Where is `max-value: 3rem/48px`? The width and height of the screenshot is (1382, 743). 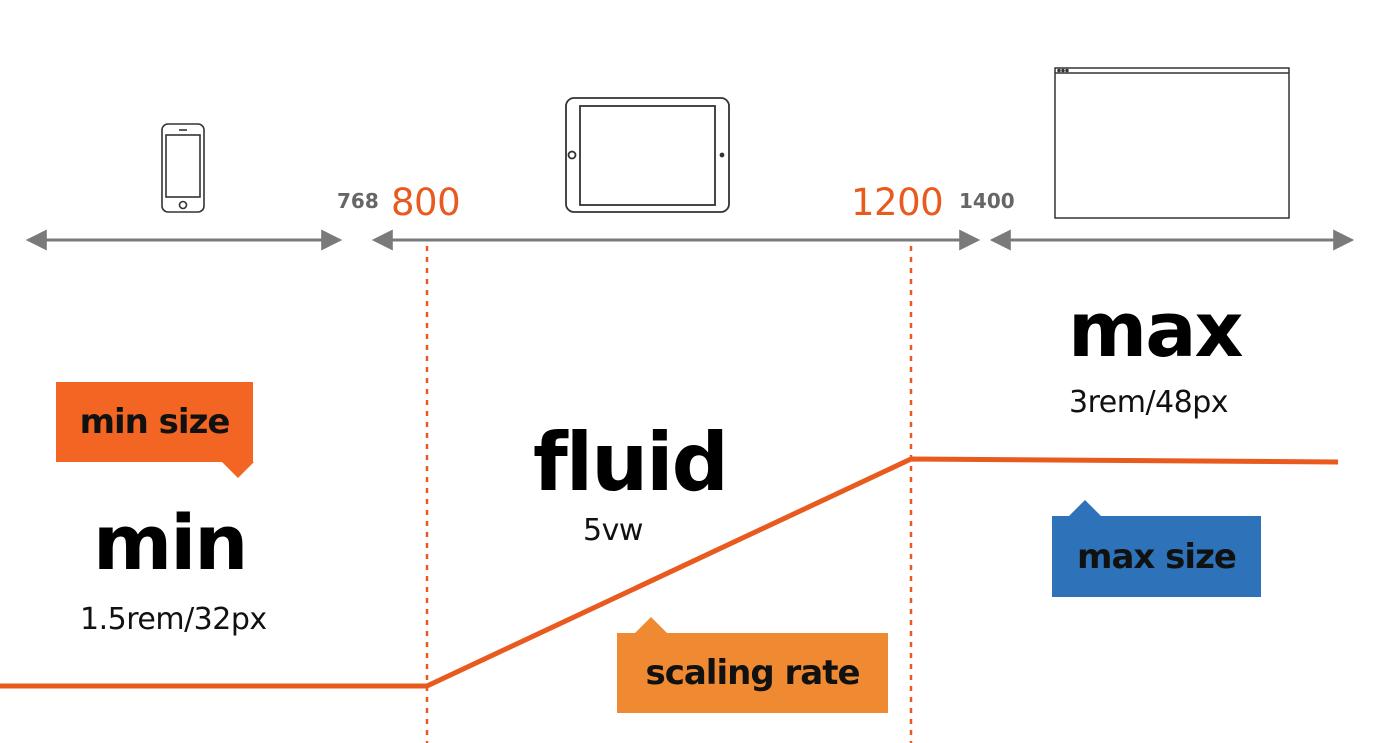 max-value: 3rem/48px is located at coordinates (1149, 402).